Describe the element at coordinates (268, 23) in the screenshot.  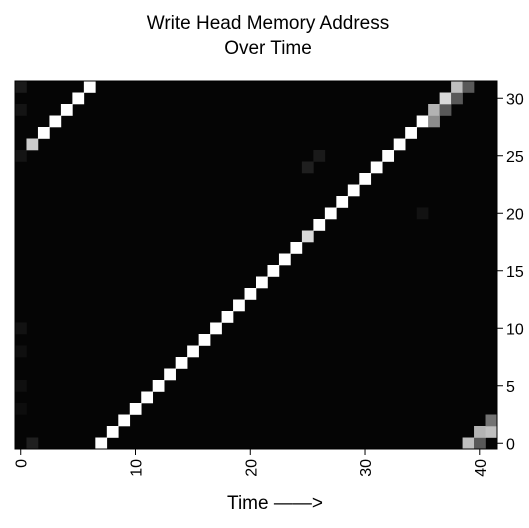
I see `chart-title-line-1: Write Head Memory Address` at that location.